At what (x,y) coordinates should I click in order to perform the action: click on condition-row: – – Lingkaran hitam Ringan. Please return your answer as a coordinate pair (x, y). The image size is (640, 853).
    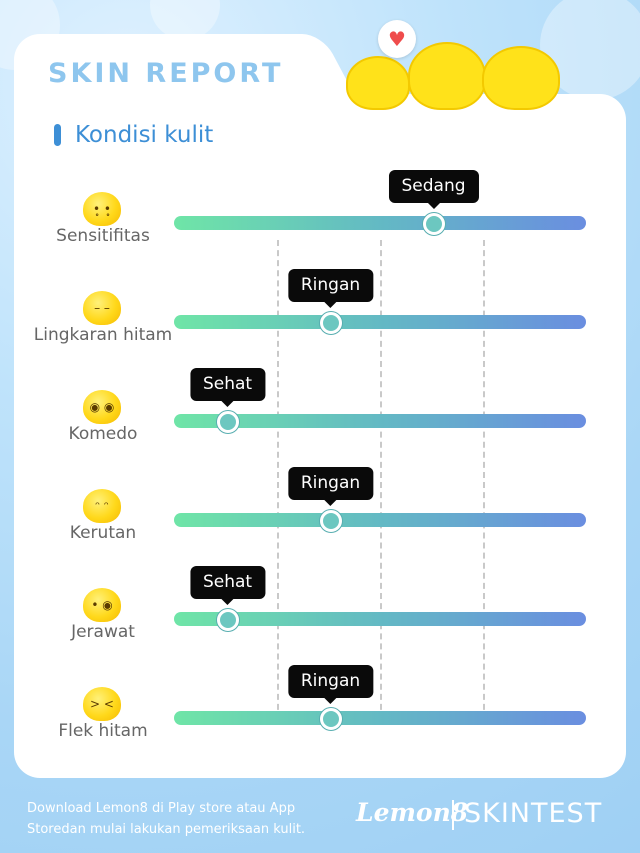
    Looking at the image, I should click on (320, 329).